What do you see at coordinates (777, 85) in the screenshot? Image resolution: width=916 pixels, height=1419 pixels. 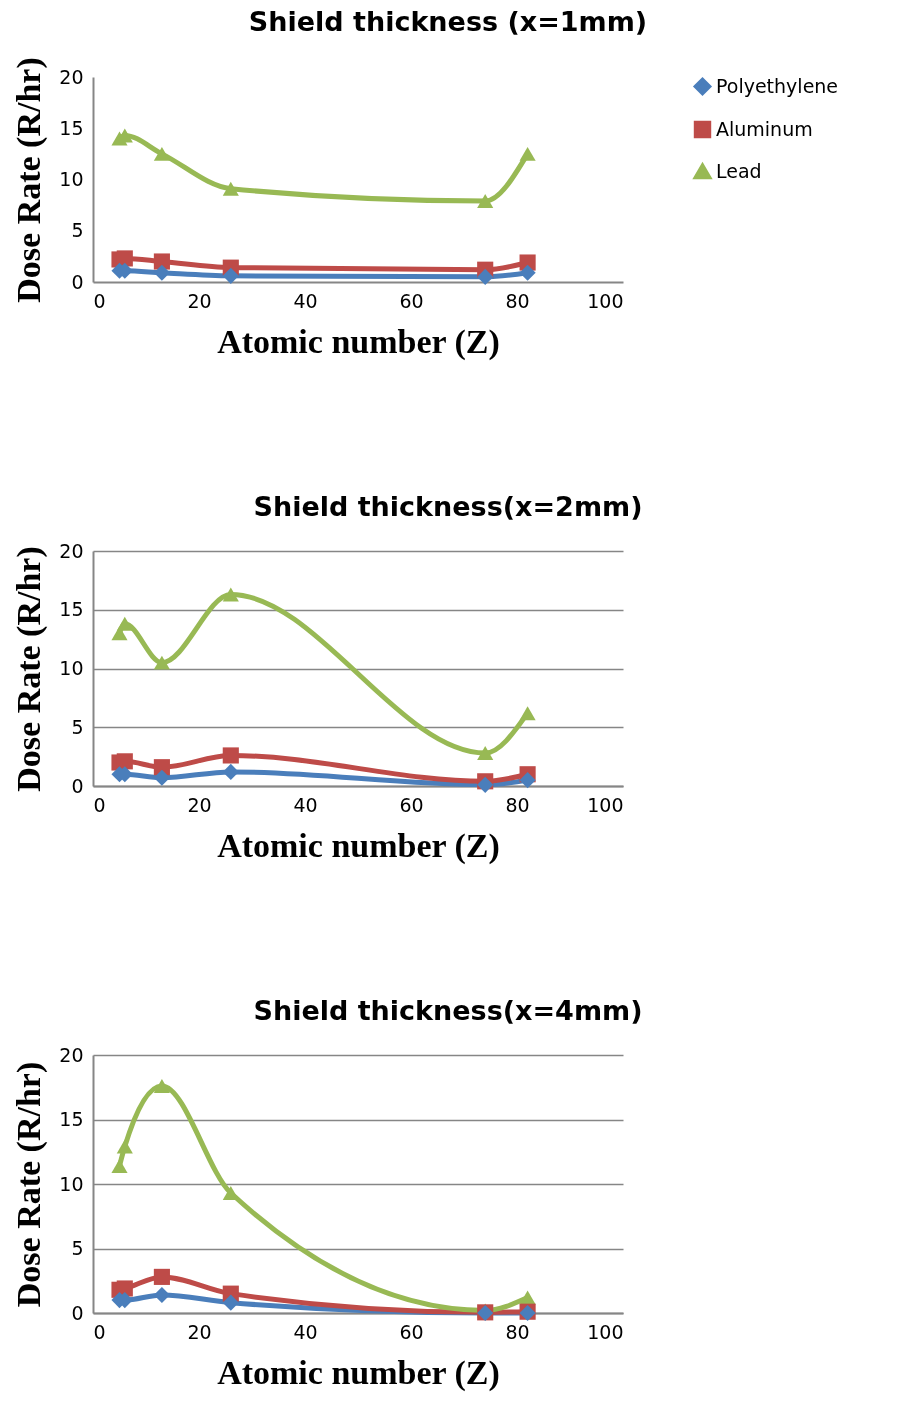 I see `legend-label: Polyethylene` at bounding box center [777, 85].